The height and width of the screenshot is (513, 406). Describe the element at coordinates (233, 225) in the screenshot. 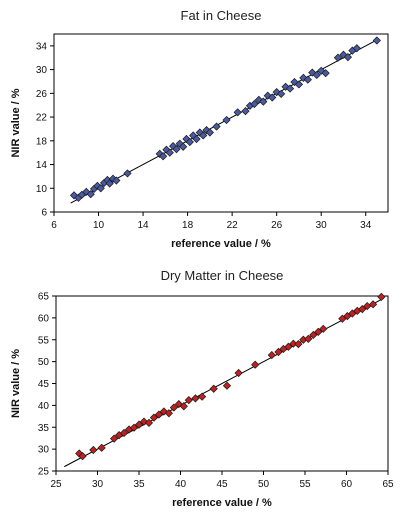

I see `fat-x-tick-label: 22` at that location.